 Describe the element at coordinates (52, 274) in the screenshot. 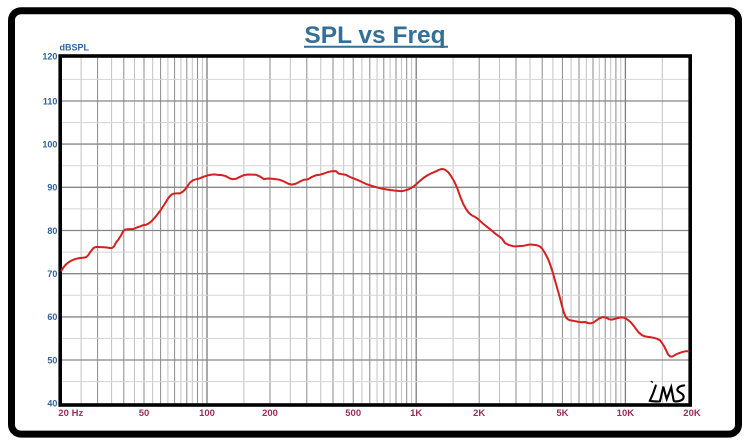

I see `svg-text: 70` at that location.